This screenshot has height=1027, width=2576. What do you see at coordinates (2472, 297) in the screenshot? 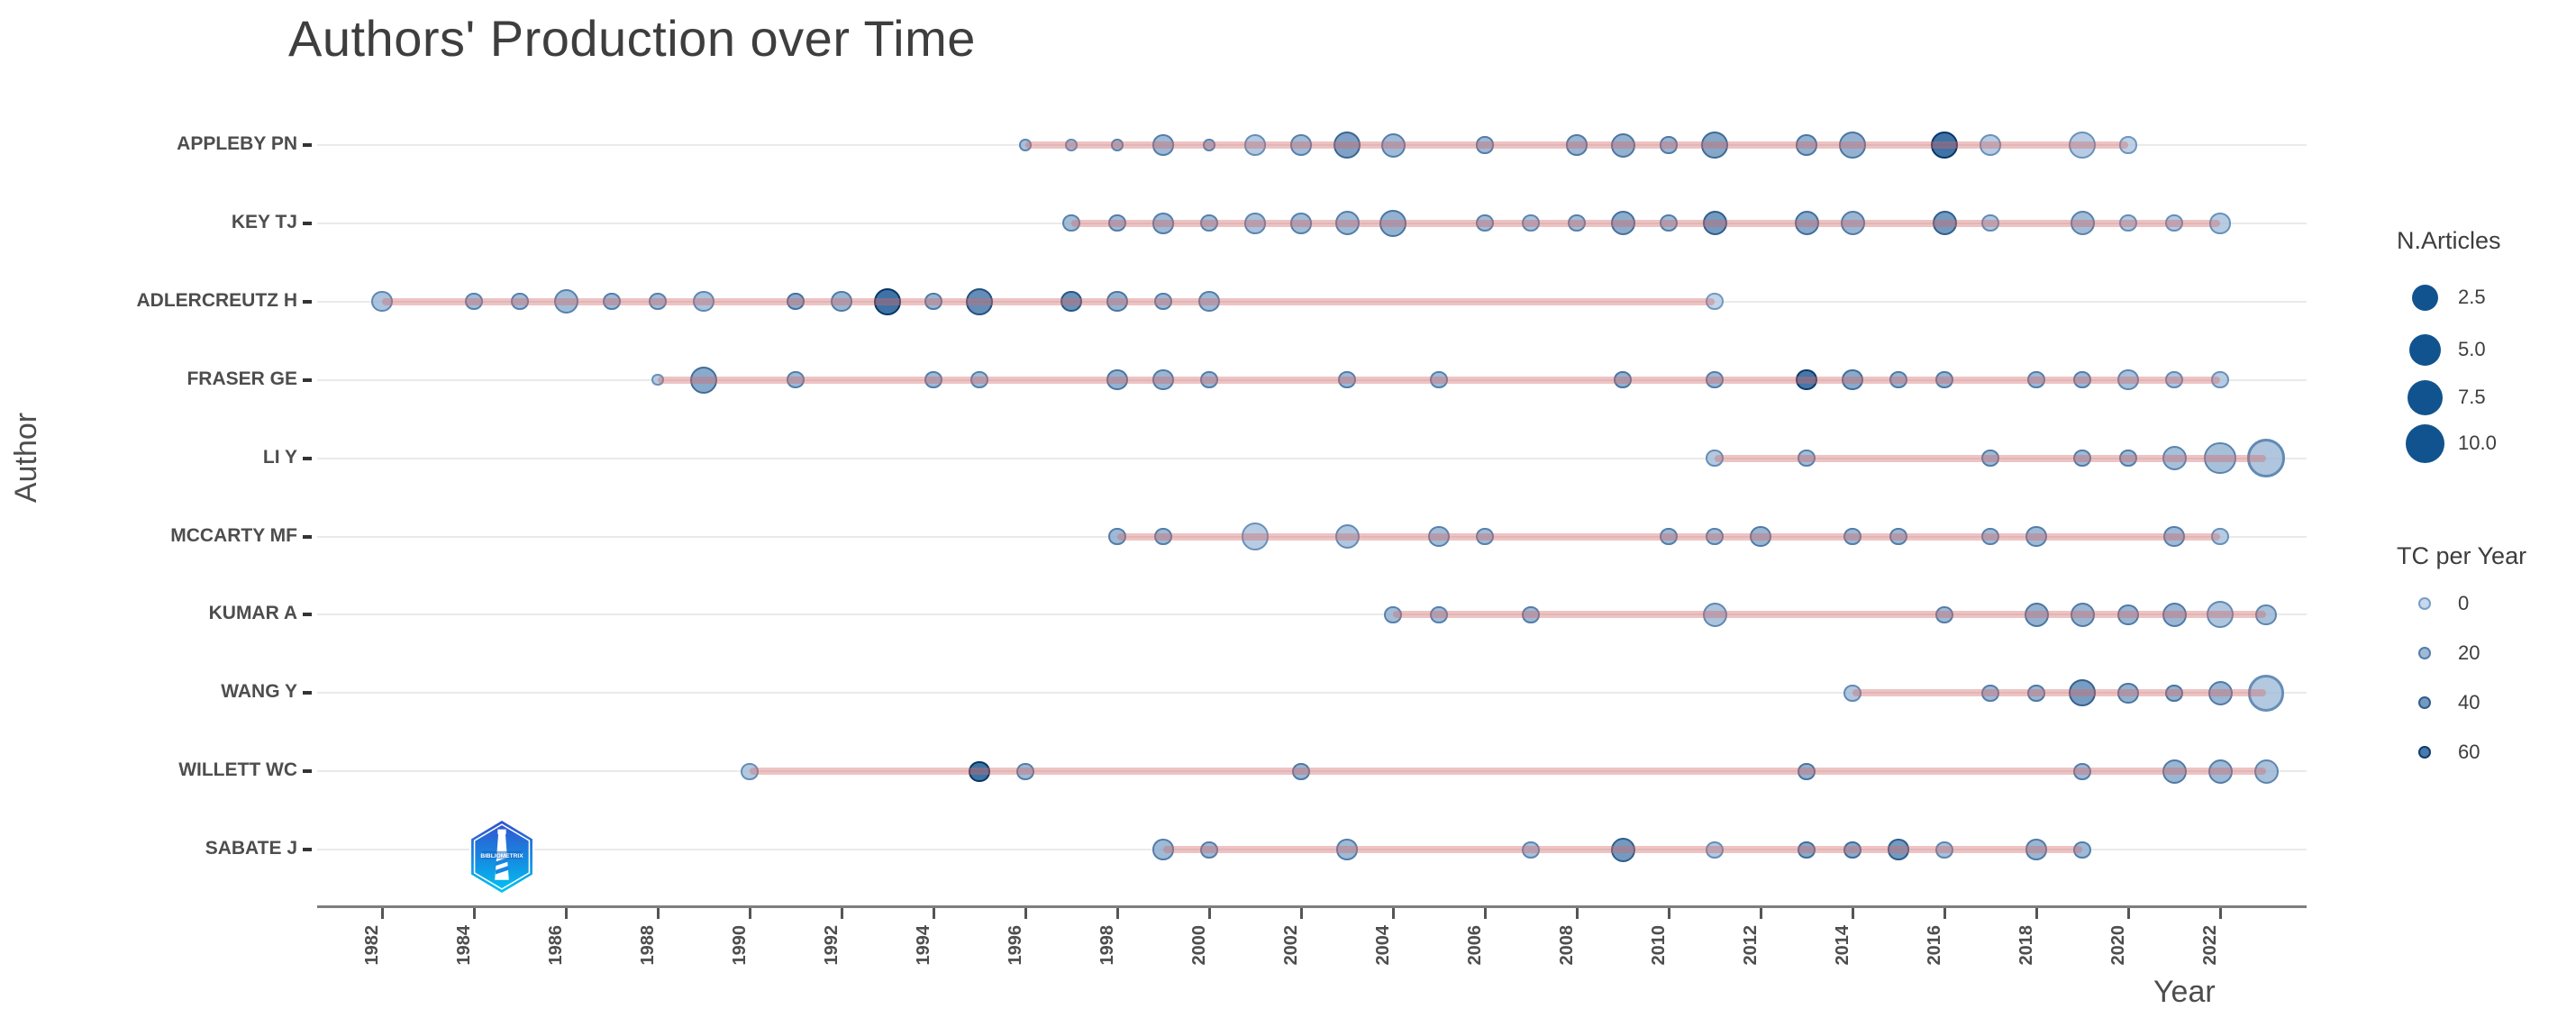
I see `size-legend-label: 2.5` at bounding box center [2472, 297].